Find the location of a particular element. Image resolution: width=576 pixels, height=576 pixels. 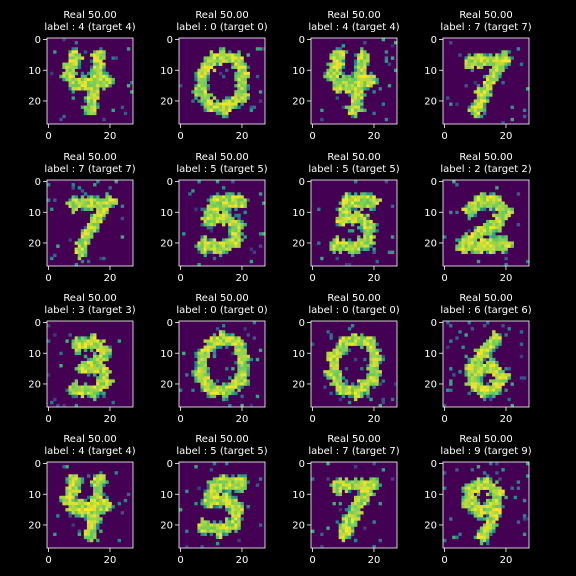

x-tick-label: 0 is located at coordinates (312, 136).